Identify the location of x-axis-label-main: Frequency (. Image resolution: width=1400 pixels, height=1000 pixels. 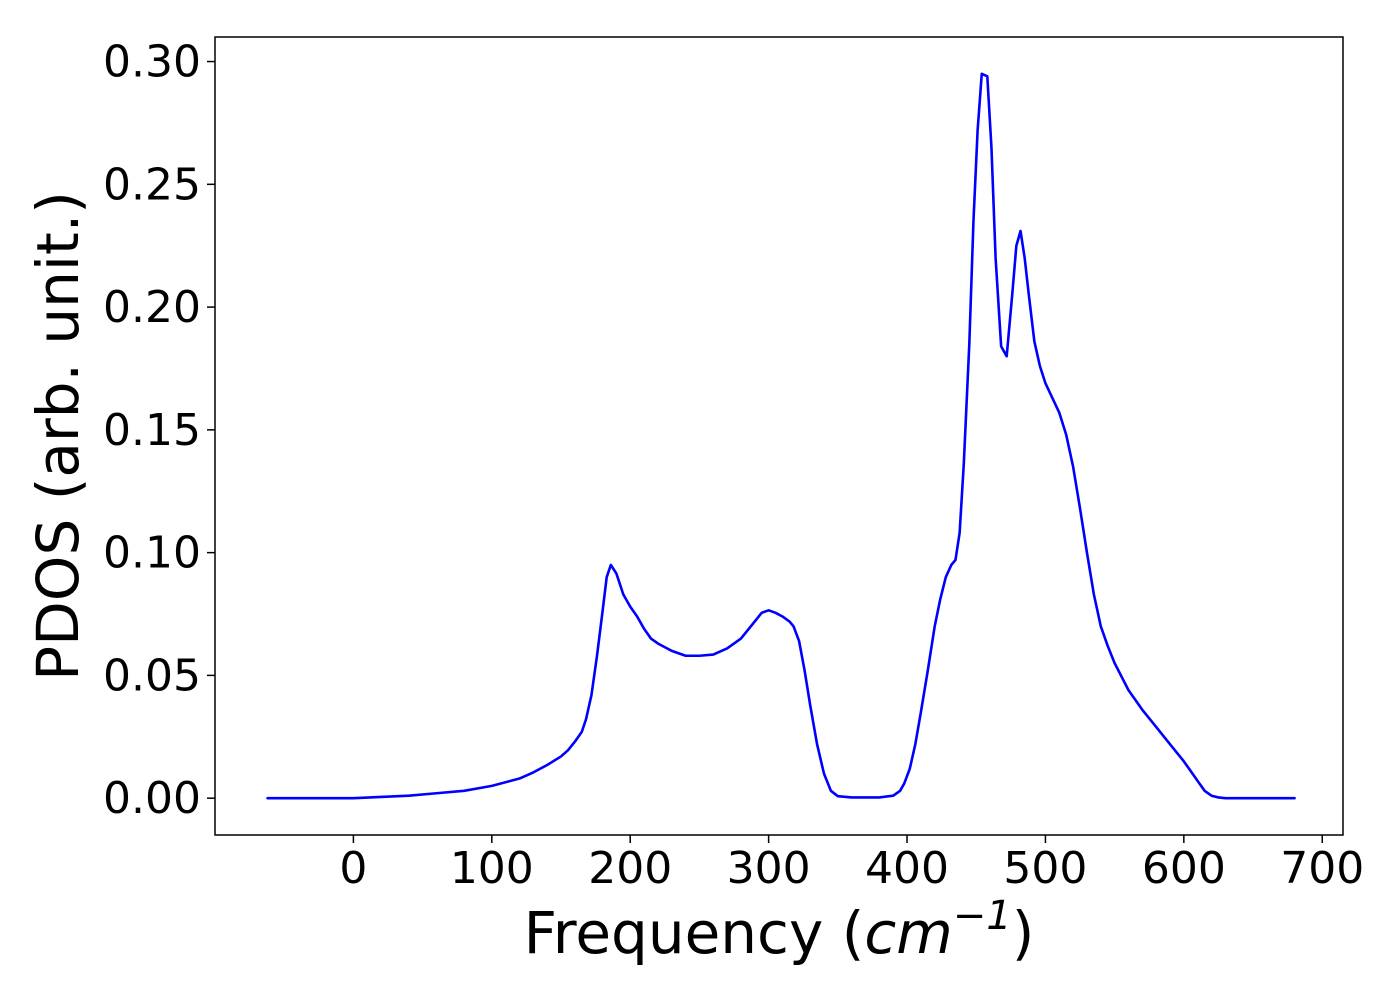
(694, 933).